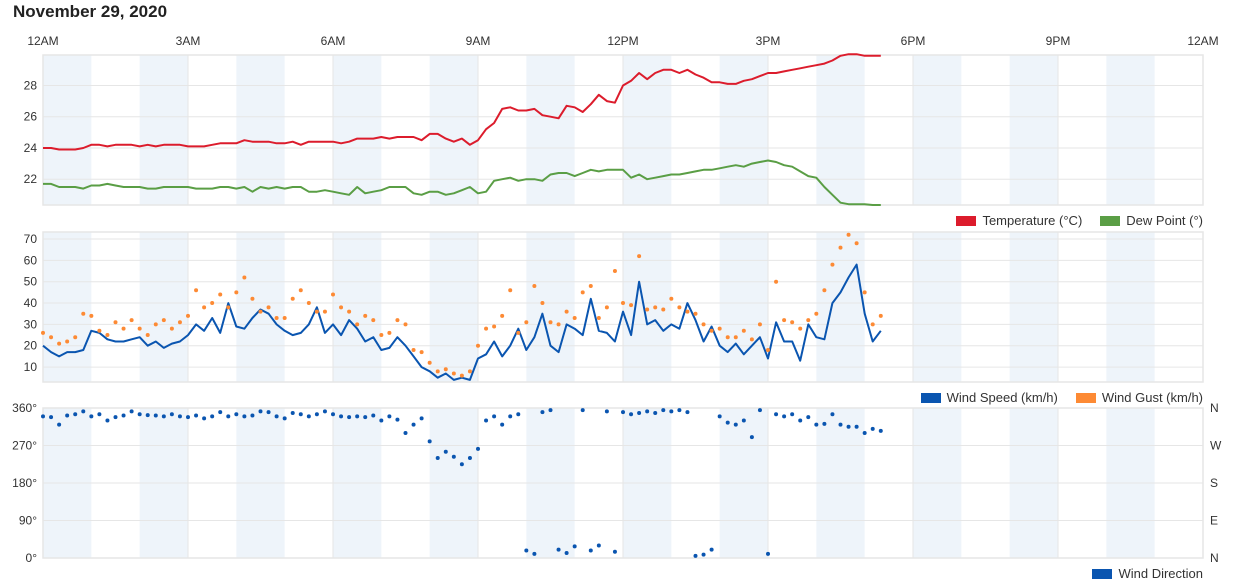 This screenshot has height=583, width=1235. I want to click on series-line-dew-point-, so click(462, 182).